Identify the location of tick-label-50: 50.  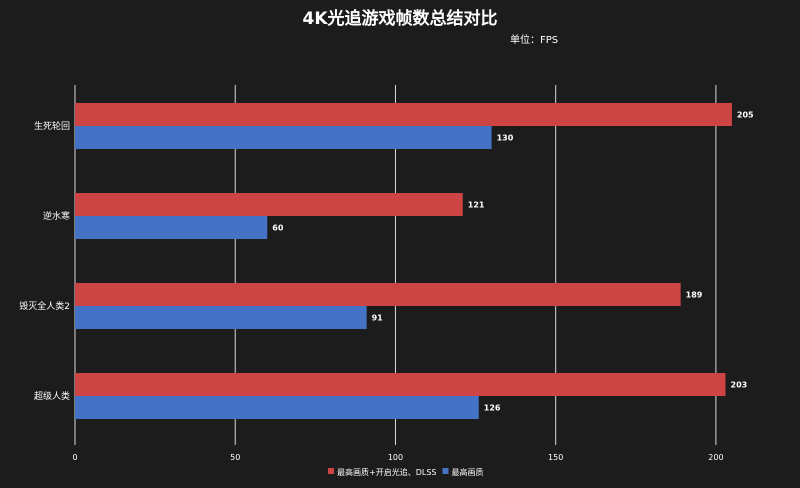
(235, 457).